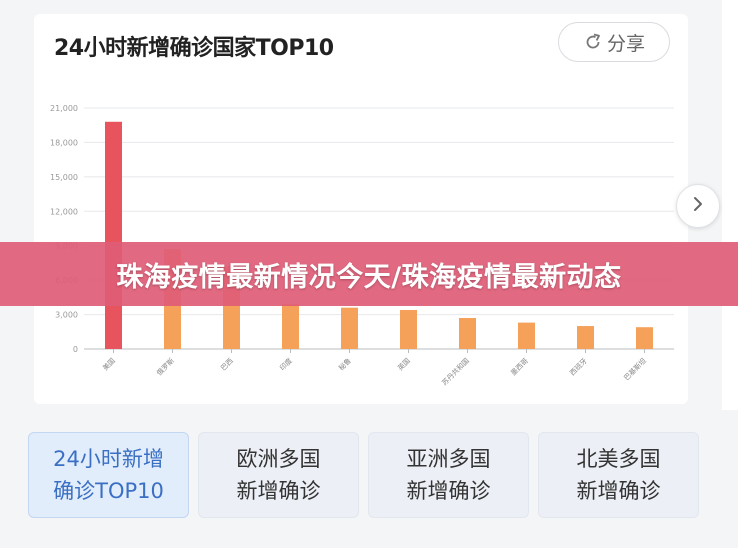 This screenshot has height=548, width=738. I want to click on share-button: 分享, so click(614, 42).